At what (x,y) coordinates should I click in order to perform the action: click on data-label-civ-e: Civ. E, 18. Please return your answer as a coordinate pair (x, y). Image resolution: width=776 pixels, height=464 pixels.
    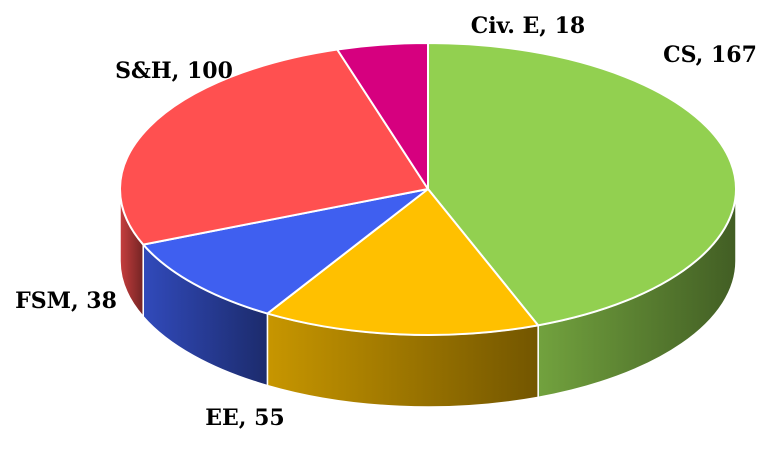
    Looking at the image, I should click on (528, 26).